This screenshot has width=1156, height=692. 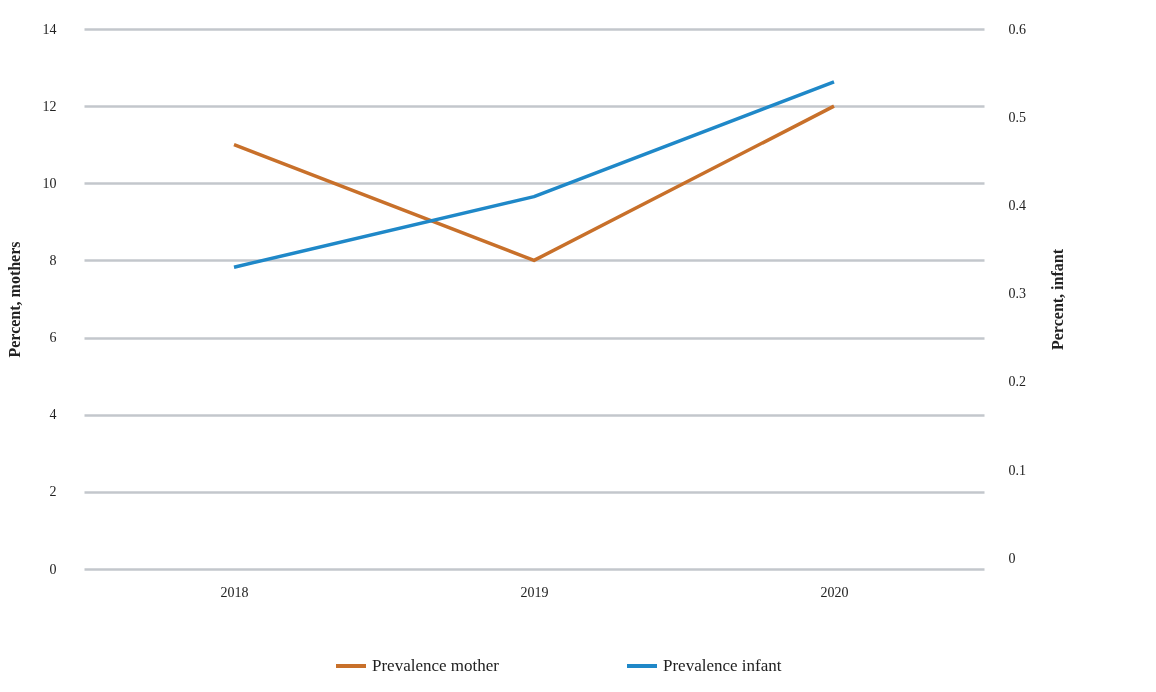 I want to click on y-axis-title: Percent, mothers, so click(x=14, y=299).